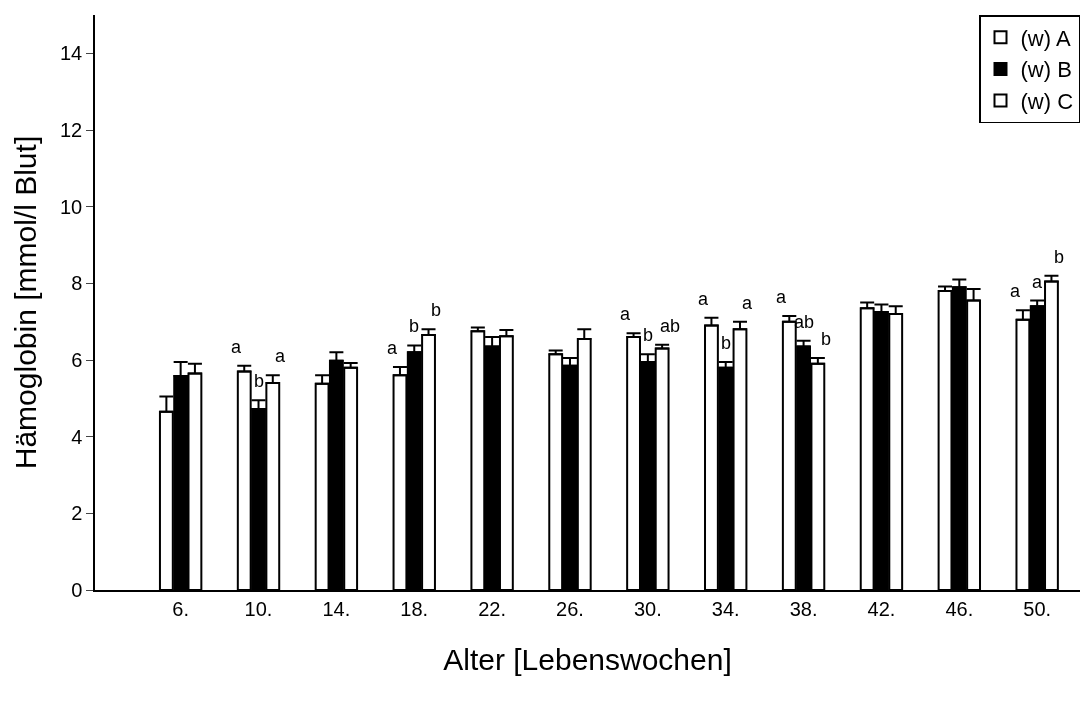 This screenshot has width=1082, height=705. I want to click on x-axis-title: Alter [Lebenswochen], so click(587, 659).